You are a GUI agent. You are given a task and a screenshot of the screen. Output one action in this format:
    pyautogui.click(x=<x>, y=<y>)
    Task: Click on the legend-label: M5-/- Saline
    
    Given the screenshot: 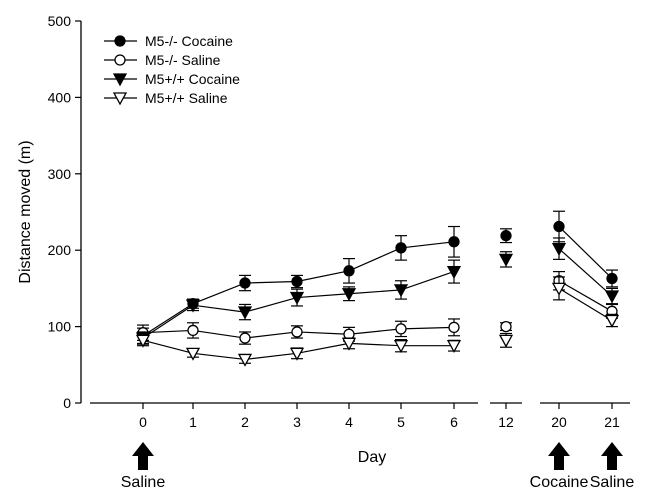 What is the action you would take?
    pyautogui.click(x=183, y=60)
    